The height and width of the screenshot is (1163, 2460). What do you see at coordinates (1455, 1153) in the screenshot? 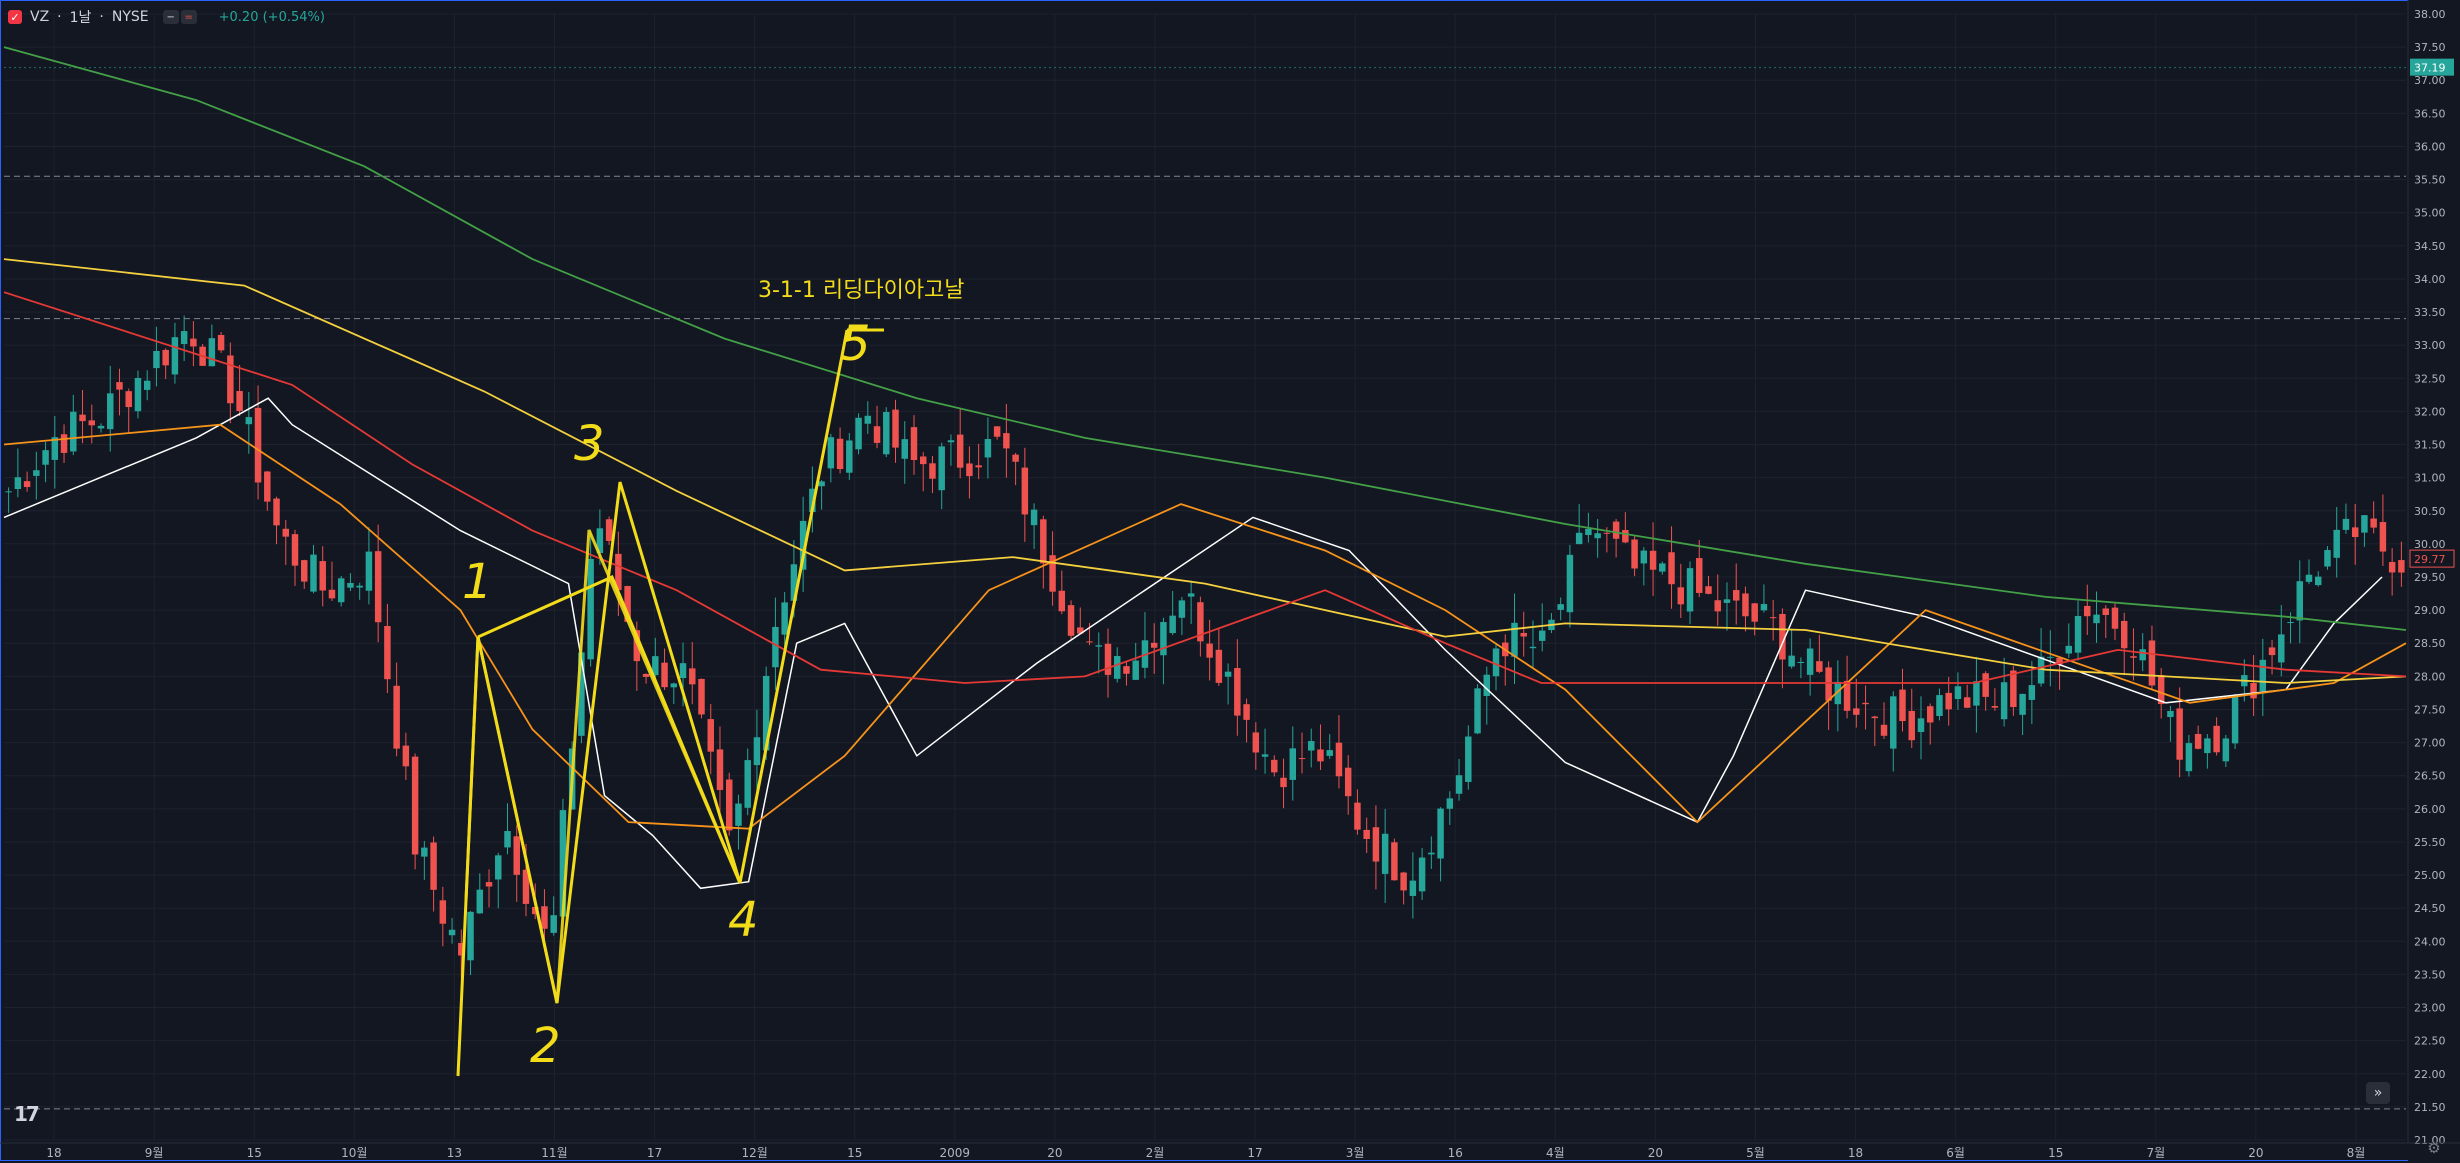
I see `time-tick-label: 16` at bounding box center [1455, 1153].